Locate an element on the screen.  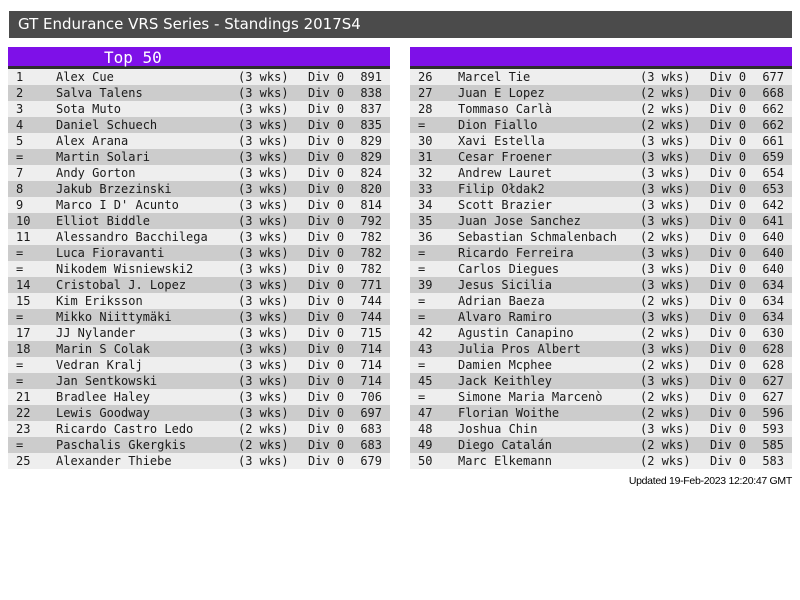
table-row: = Dion Fiallo (2 wks) Div 0 662 is located at coordinates (601, 125).